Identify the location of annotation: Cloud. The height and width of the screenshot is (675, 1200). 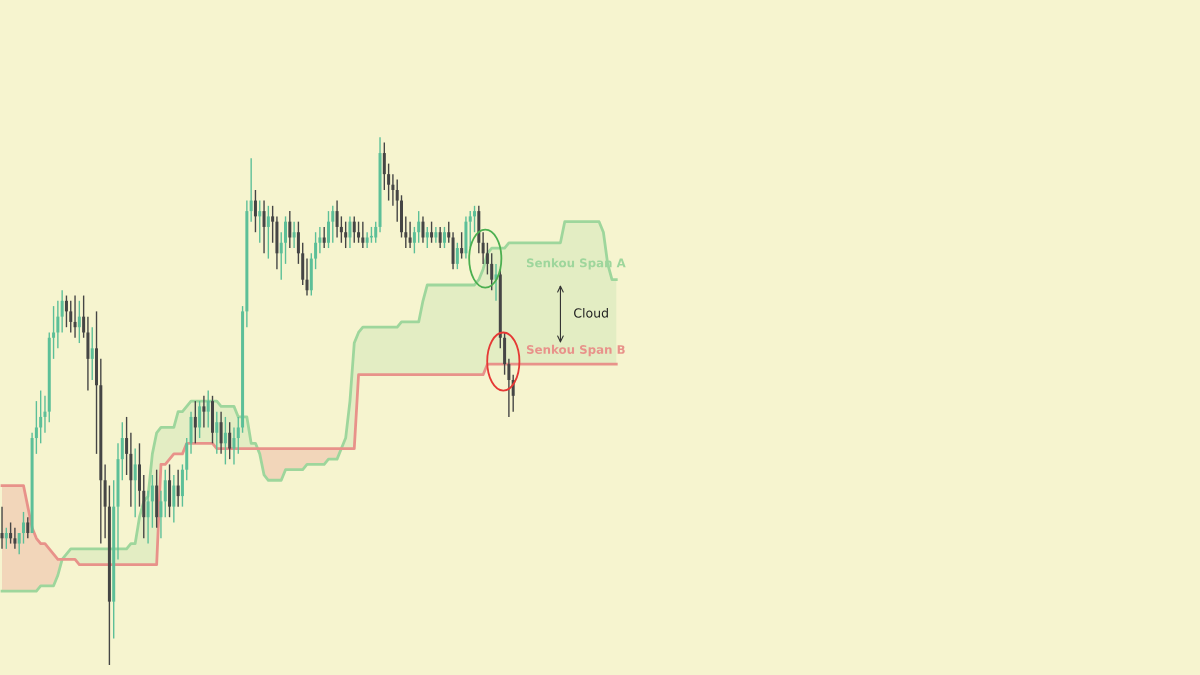
(591, 312).